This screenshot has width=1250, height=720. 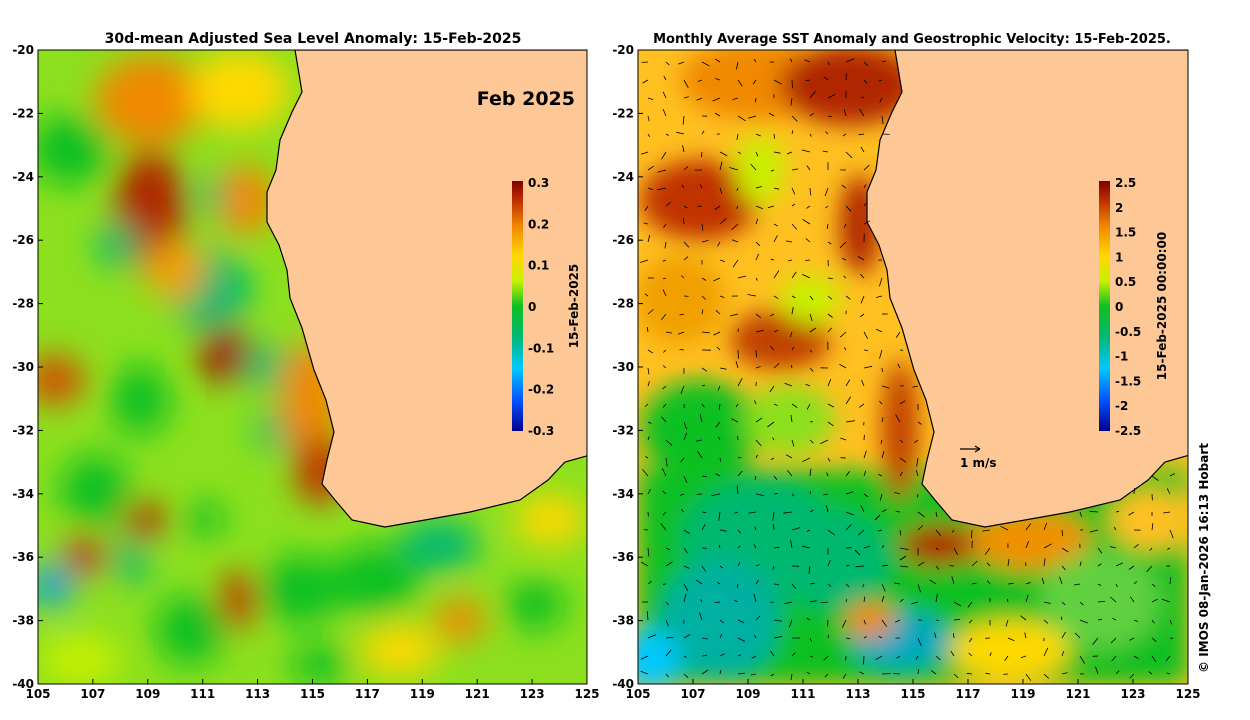 What do you see at coordinates (23, 367) in the screenshot?
I see `lat-tick-label: -30` at bounding box center [23, 367].